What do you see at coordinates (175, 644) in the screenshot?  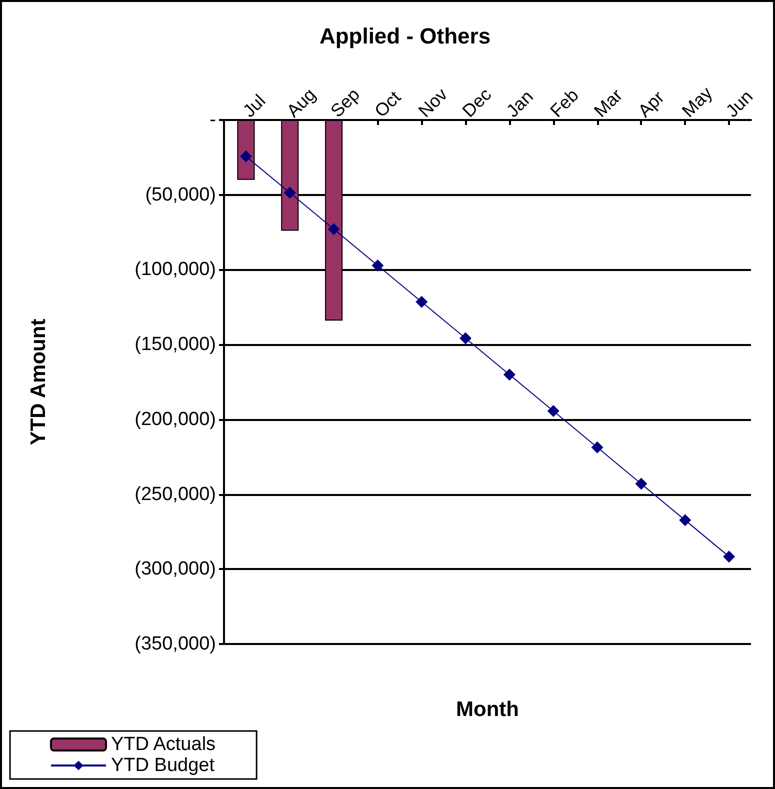 I see `y-tick-label: (350,000)` at bounding box center [175, 644].